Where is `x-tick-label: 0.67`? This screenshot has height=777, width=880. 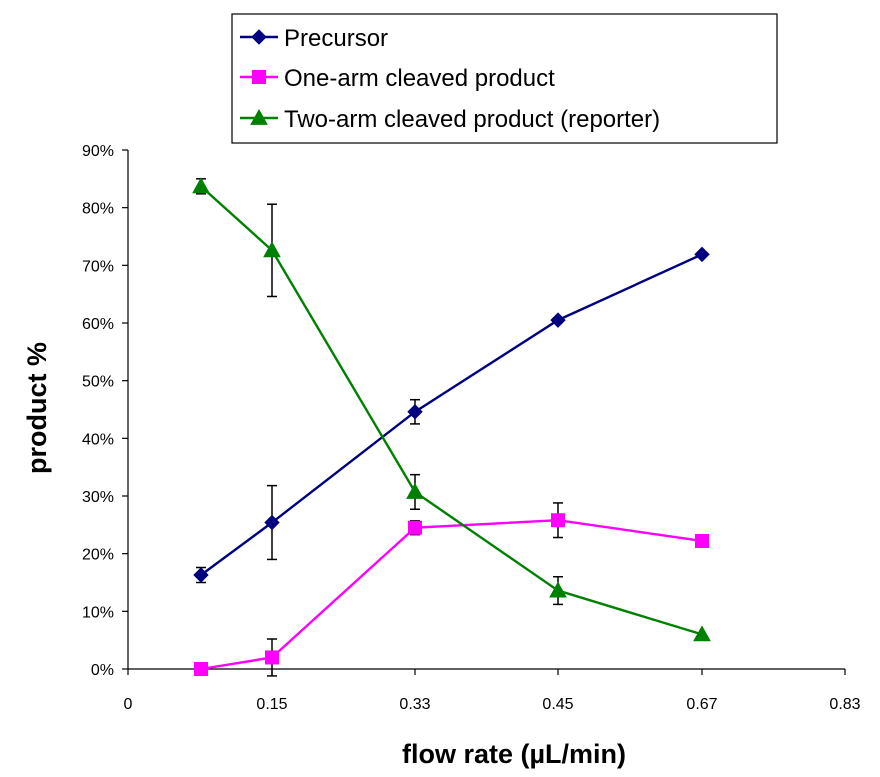
x-tick-label: 0.67 is located at coordinates (701, 704).